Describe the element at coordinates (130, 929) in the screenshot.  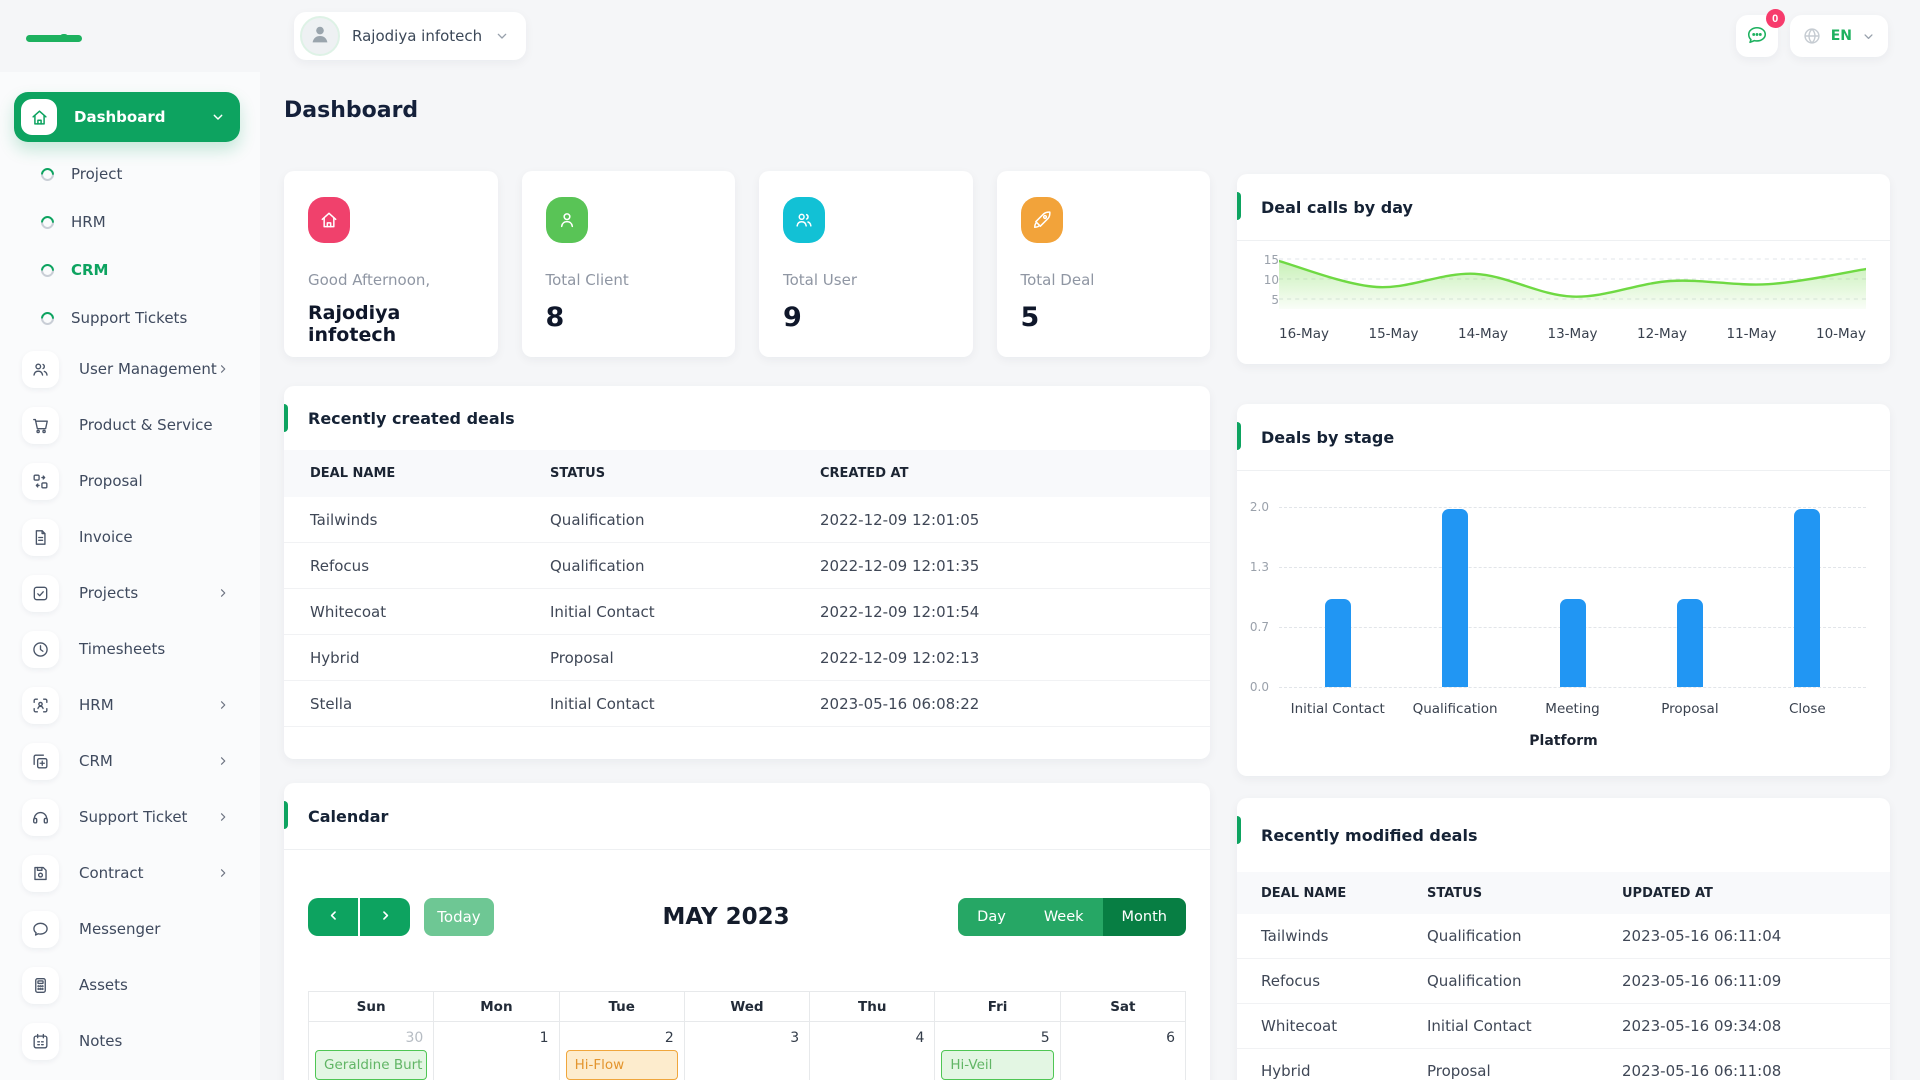
I see `sidebar-item-messenger: Messenger` at that location.